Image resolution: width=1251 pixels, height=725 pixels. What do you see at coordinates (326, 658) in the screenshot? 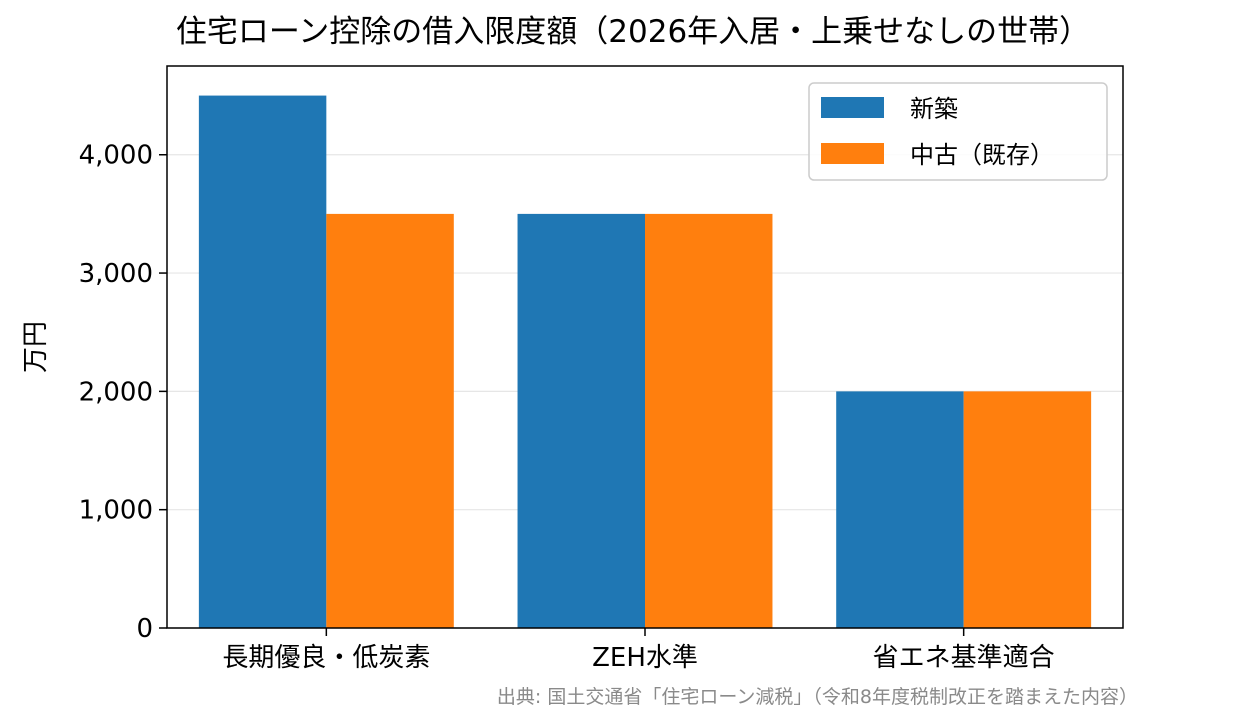
I see `x-tick-label: 長期優良・低炭素` at bounding box center [326, 658].